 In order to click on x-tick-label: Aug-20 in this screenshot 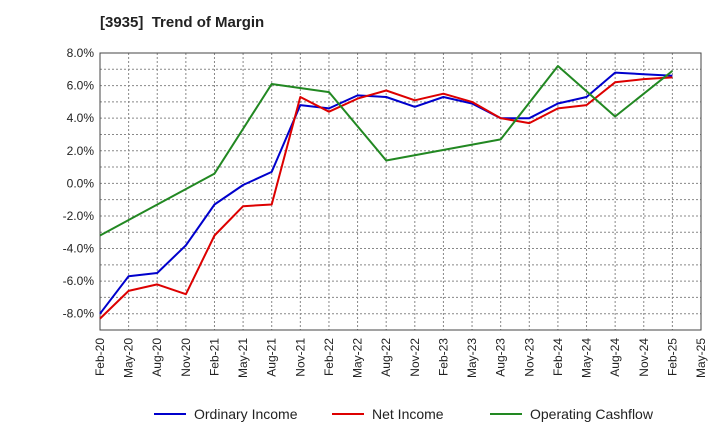, I will do `click(157, 357)`.